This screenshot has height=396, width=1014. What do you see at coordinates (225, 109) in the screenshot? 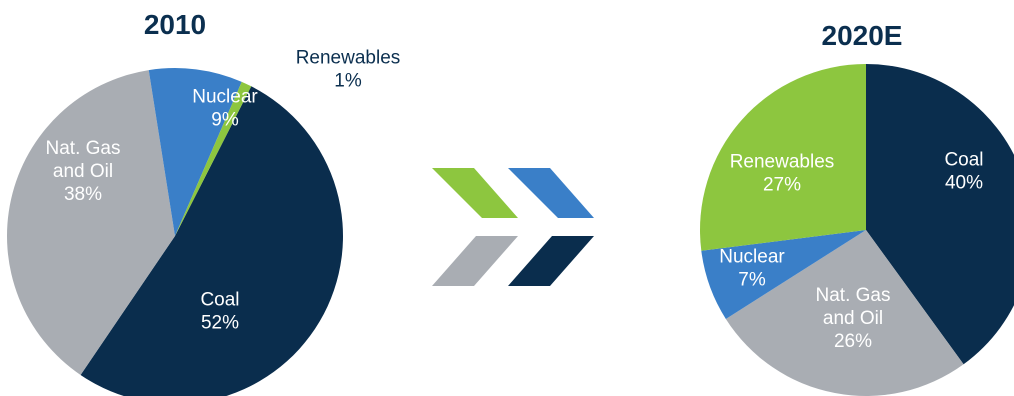
I see `slice-label-nuclear: Nuclear 9%` at bounding box center [225, 109].